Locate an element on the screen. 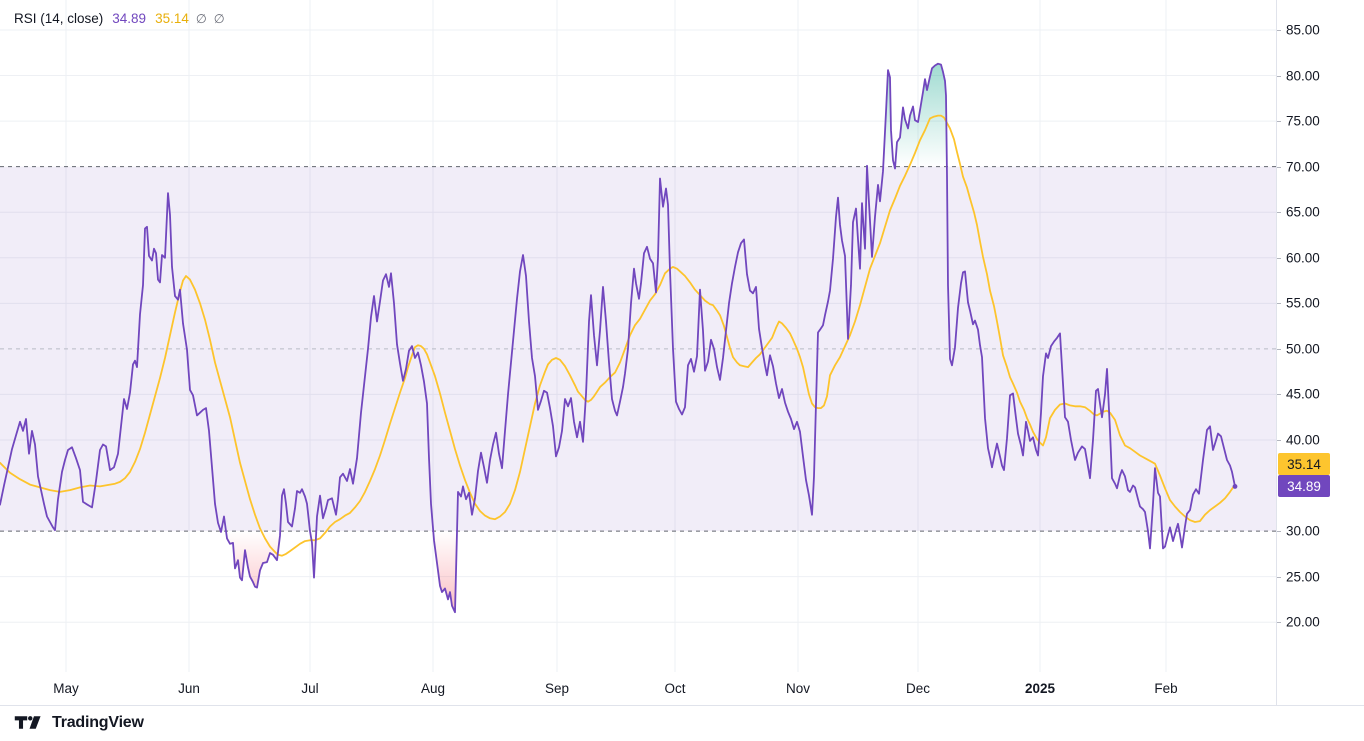 The image size is (1364, 741). tradingview-logo-text: TradingView is located at coordinates (98, 722).